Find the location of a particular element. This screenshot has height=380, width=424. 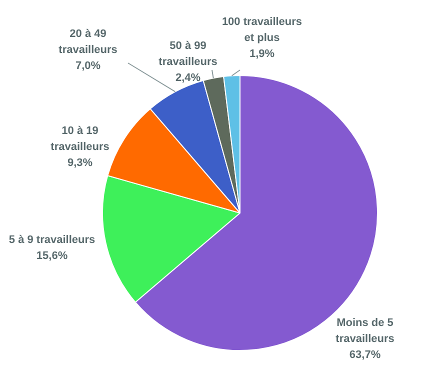

data-label: 1,9% is located at coordinates (262, 54).